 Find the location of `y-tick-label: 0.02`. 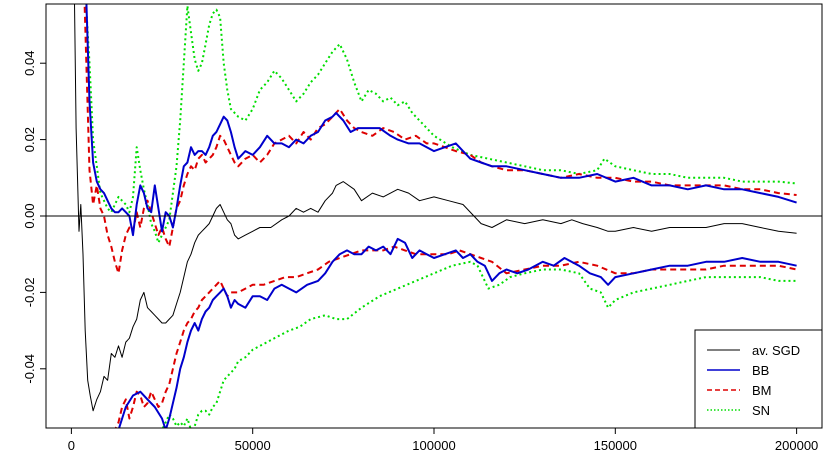

y-tick-label: 0.02 is located at coordinates (29, 139).